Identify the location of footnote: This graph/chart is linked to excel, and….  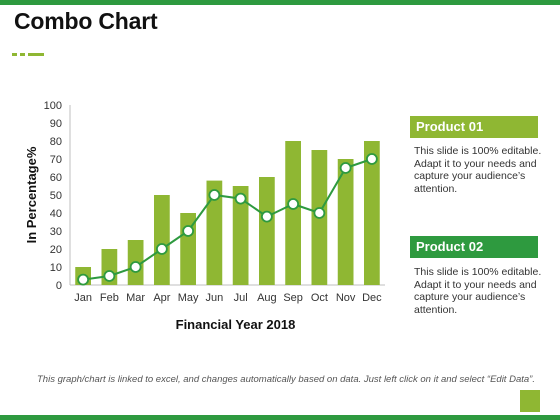
(286, 379).